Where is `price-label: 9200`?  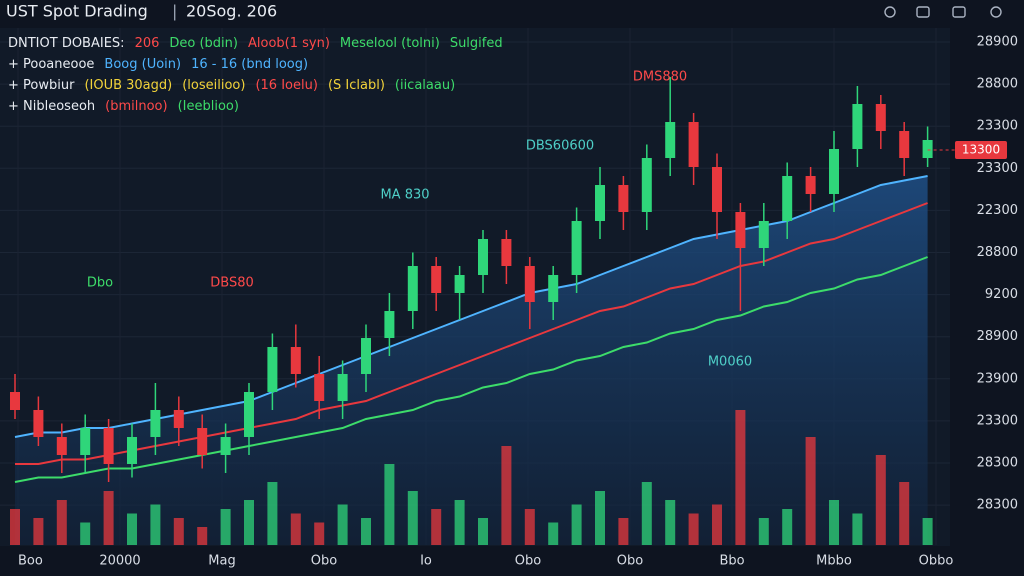
price-label: 9200 is located at coordinates (1001, 294).